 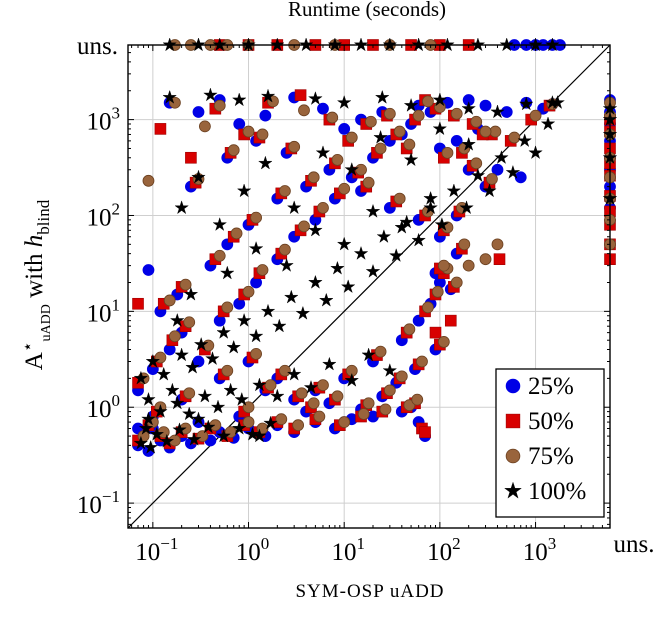 What do you see at coordinates (27, 347) in the screenshot?
I see `y-label-star: ⋆` at bounding box center [27, 347].